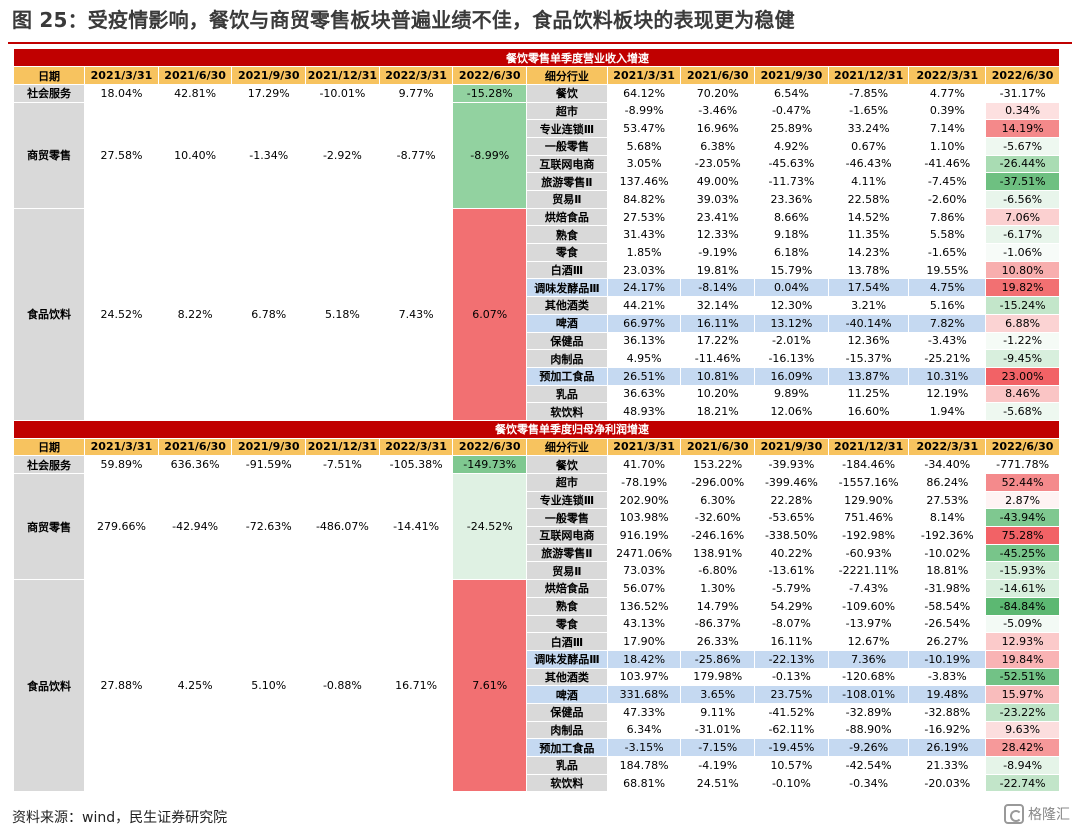  I want to click on group-value: -72.63%, so click(269, 527).